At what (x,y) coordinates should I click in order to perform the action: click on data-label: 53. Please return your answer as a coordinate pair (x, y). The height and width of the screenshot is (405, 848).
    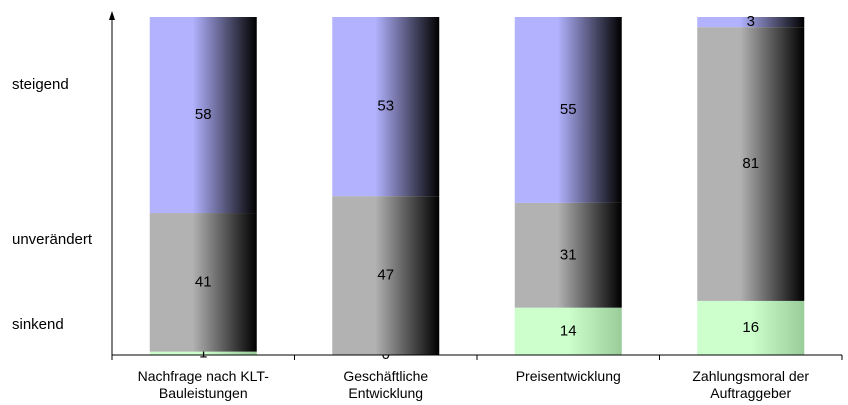
    Looking at the image, I should click on (385, 106).